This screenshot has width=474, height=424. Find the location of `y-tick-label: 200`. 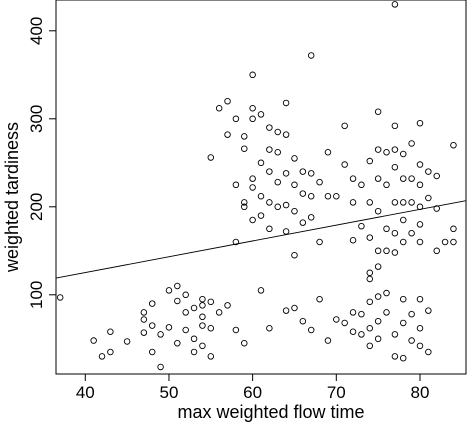

y-tick-label: 200 is located at coordinates (36, 207).